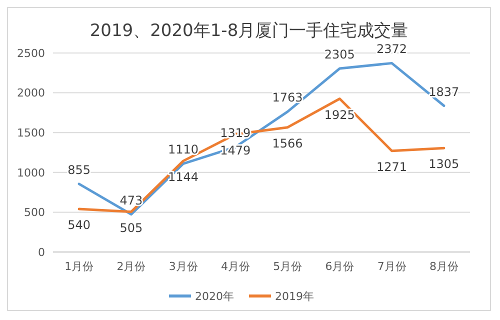 Image resolution: width=500 pixels, height=320 pixels. I want to click on legend-label: 2019年, so click(294, 296).